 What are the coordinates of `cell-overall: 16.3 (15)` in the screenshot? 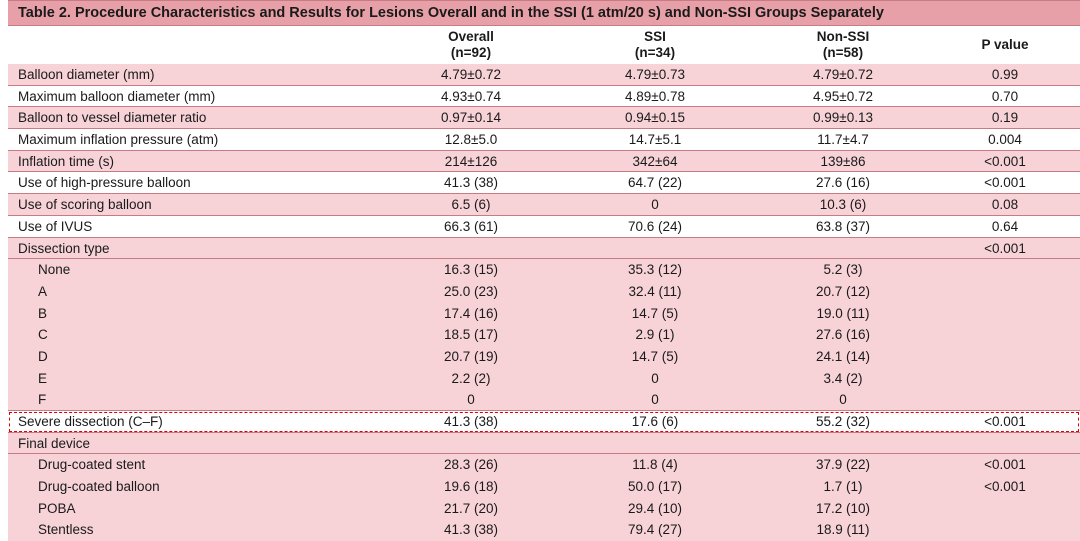 It's located at (471, 270).